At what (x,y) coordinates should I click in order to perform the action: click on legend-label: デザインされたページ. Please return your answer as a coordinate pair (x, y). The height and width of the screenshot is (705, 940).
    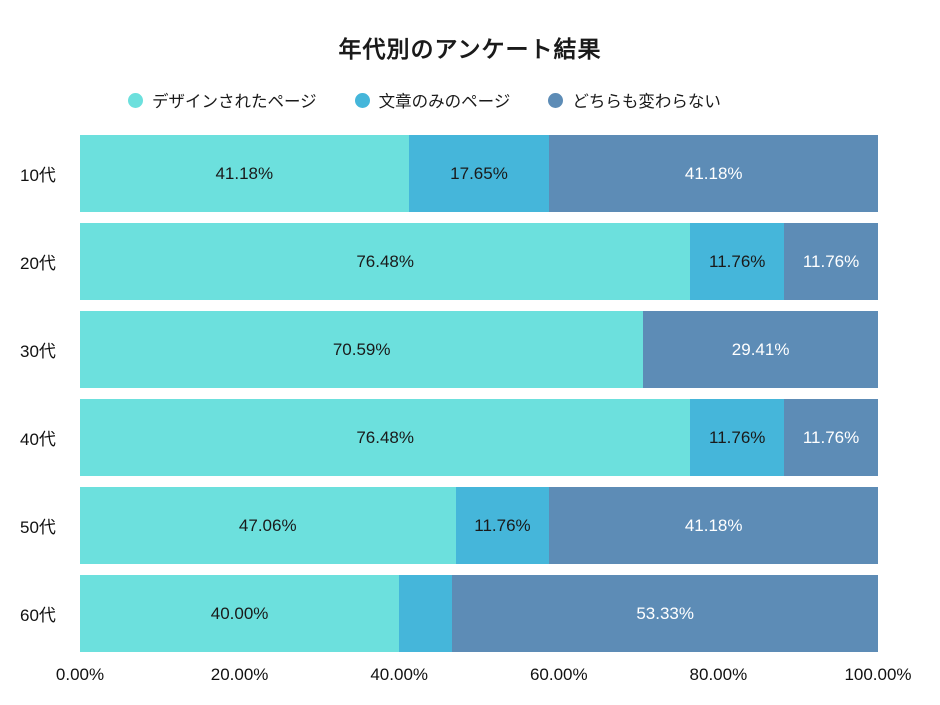
    Looking at the image, I should click on (234, 102).